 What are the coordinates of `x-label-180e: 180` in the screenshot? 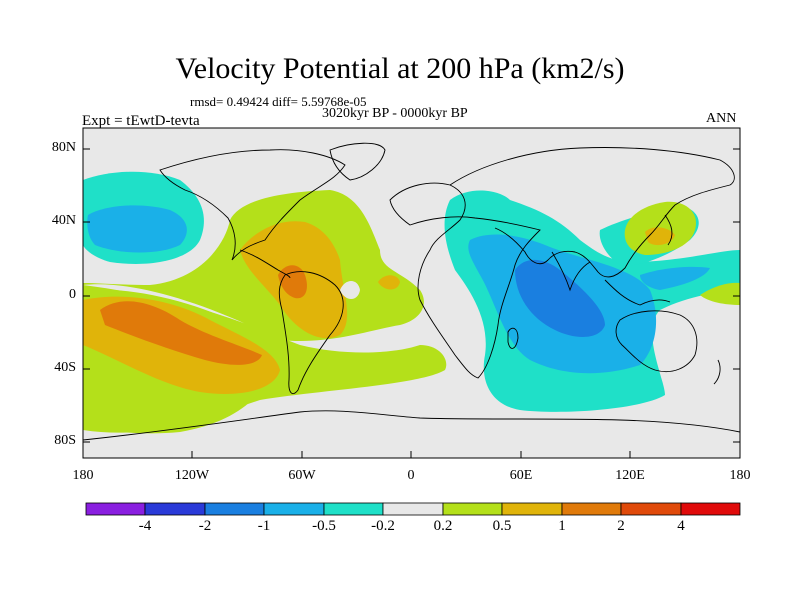 It's located at (740, 475).